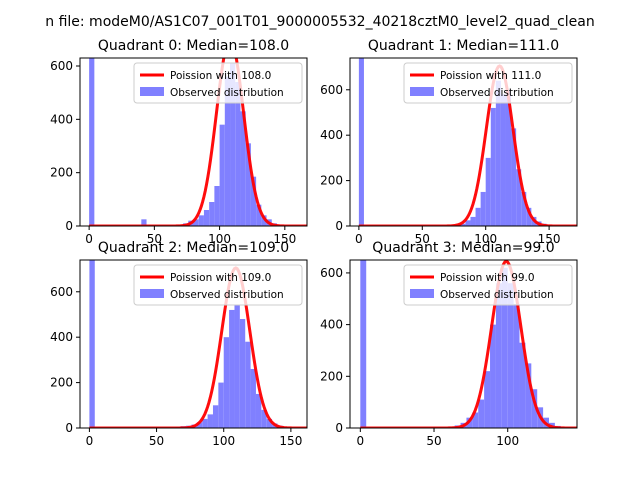  What do you see at coordinates (193, 248) in the screenshot?
I see `subplot-title: Quadrant 2: Median=109.0` at bounding box center [193, 248].